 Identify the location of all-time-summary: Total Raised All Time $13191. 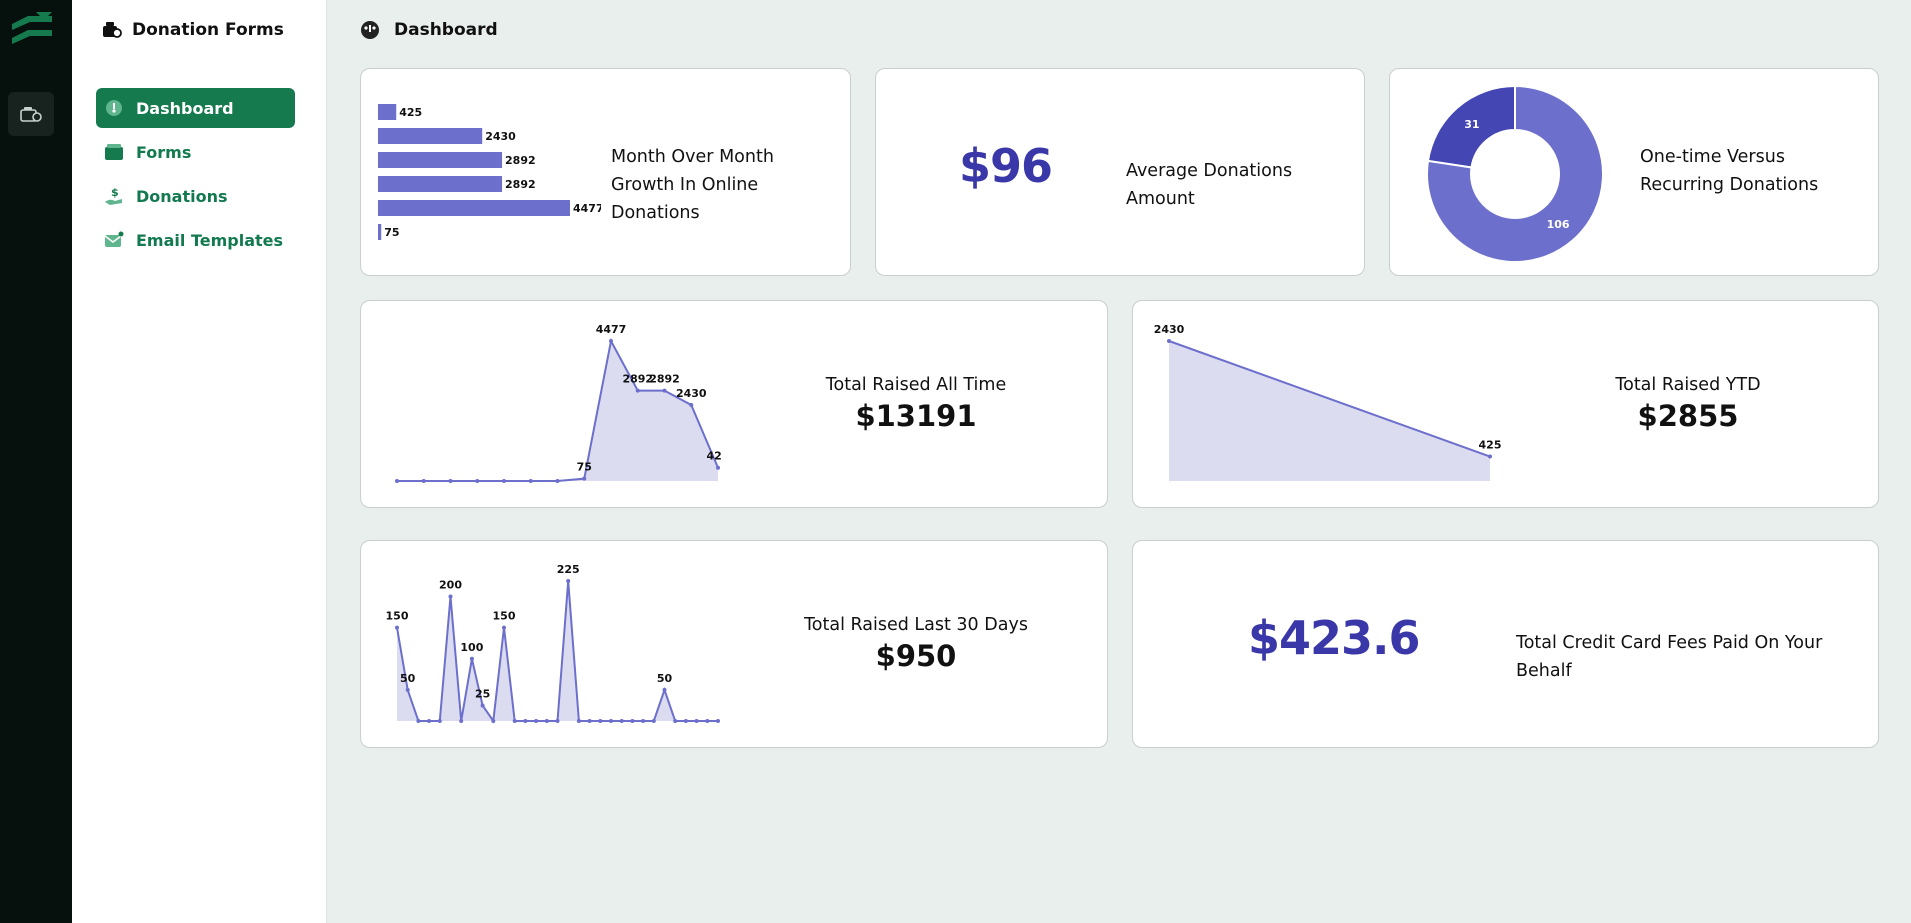
(916, 402).